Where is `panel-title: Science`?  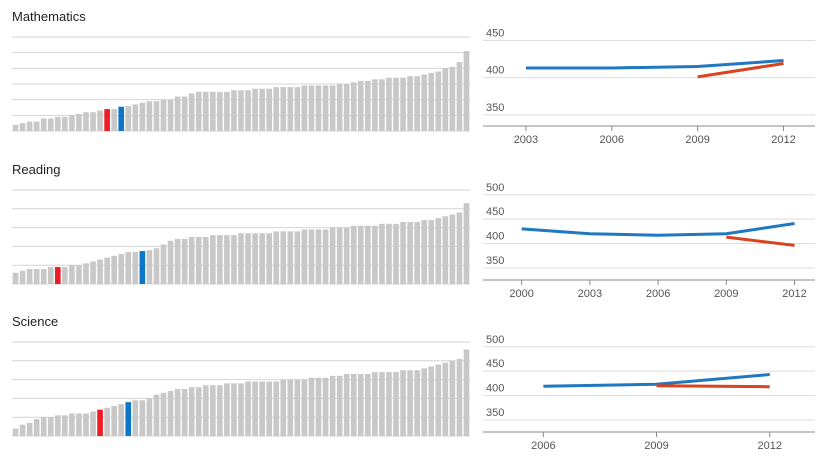 panel-title: Science is located at coordinates (35, 321).